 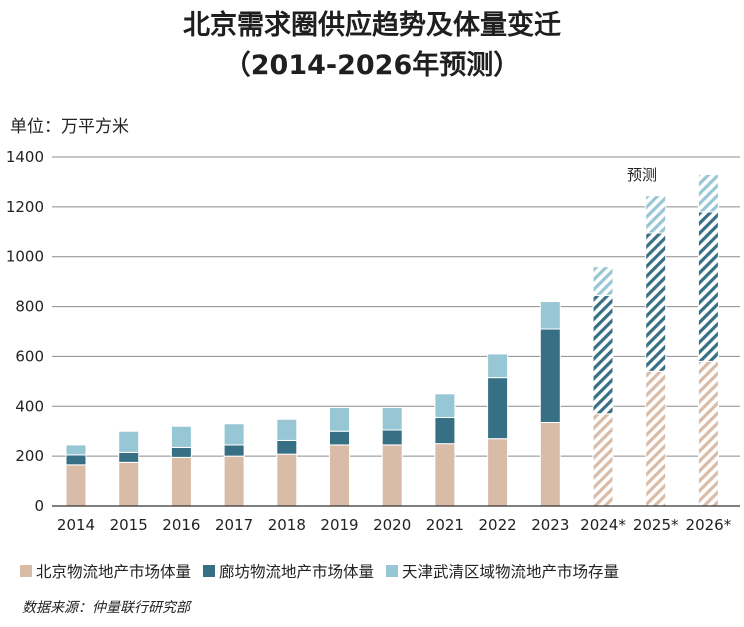 I want to click on bar-langfang-2022, so click(x=498, y=408).